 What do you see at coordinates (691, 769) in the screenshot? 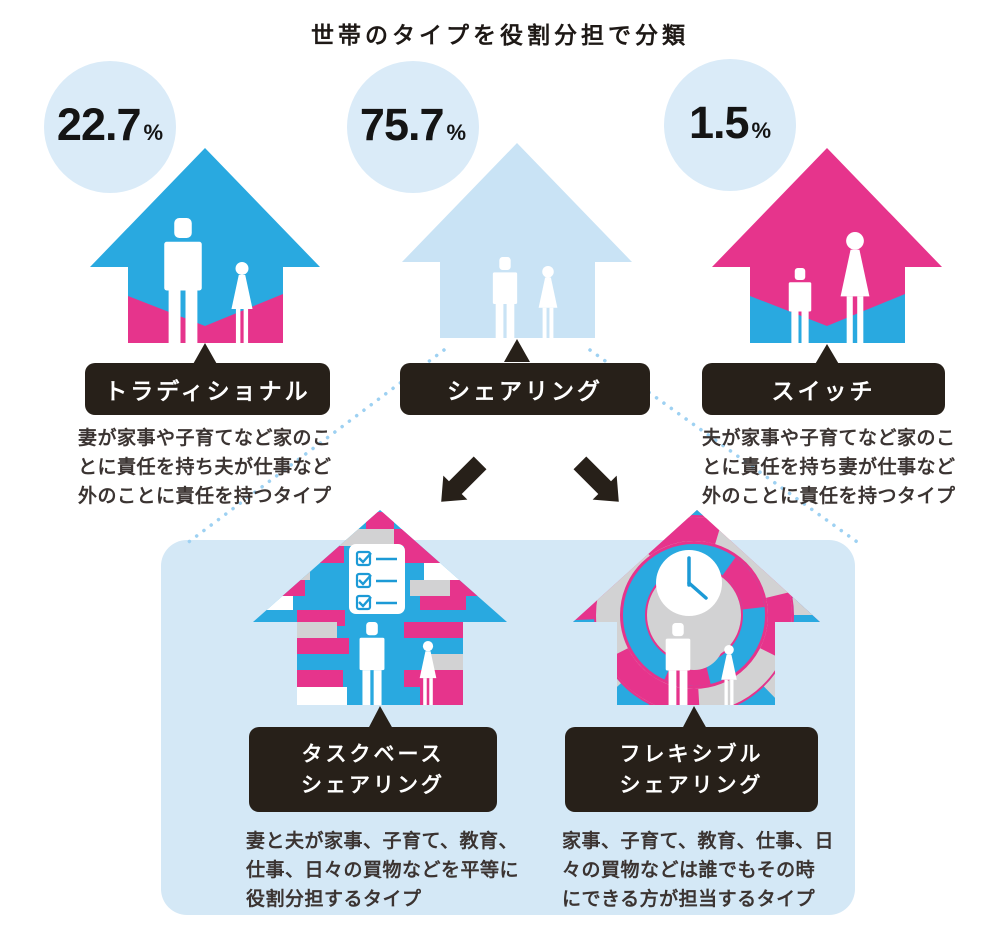
I see `label-flexible-sharing: フレキシブル シェアリング` at bounding box center [691, 769].